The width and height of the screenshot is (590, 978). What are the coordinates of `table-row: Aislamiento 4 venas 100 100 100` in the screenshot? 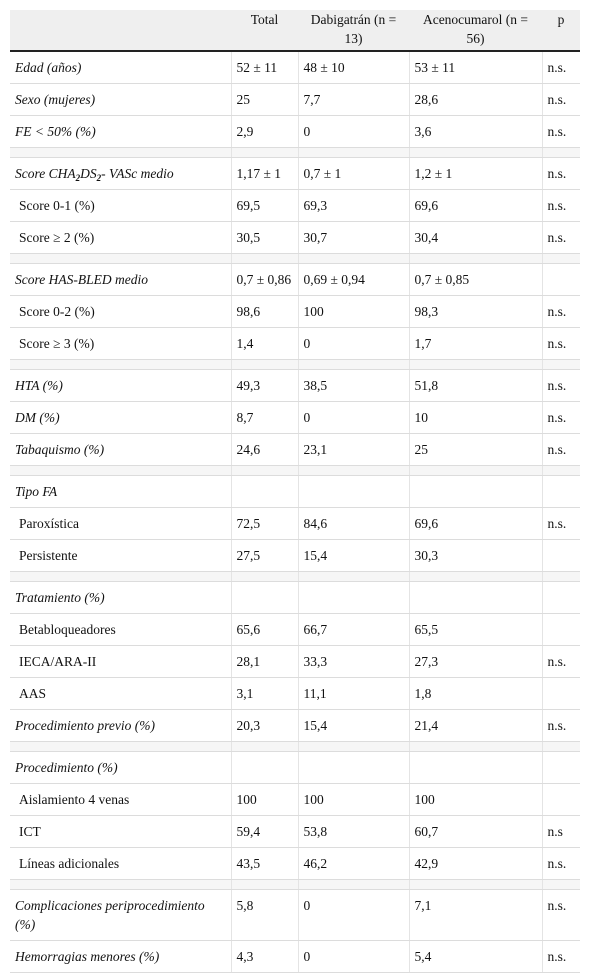 It's located at (295, 799).